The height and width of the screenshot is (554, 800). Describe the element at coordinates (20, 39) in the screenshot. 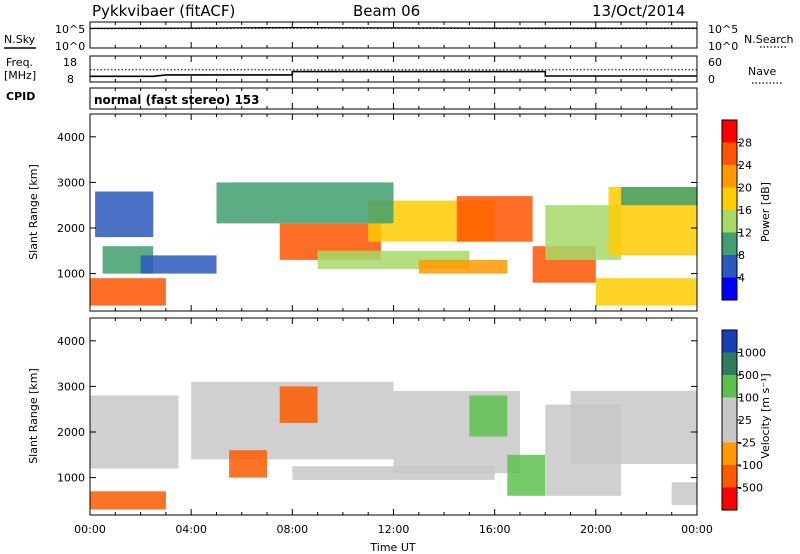

I see `nsky-label: N.Sky` at that location.